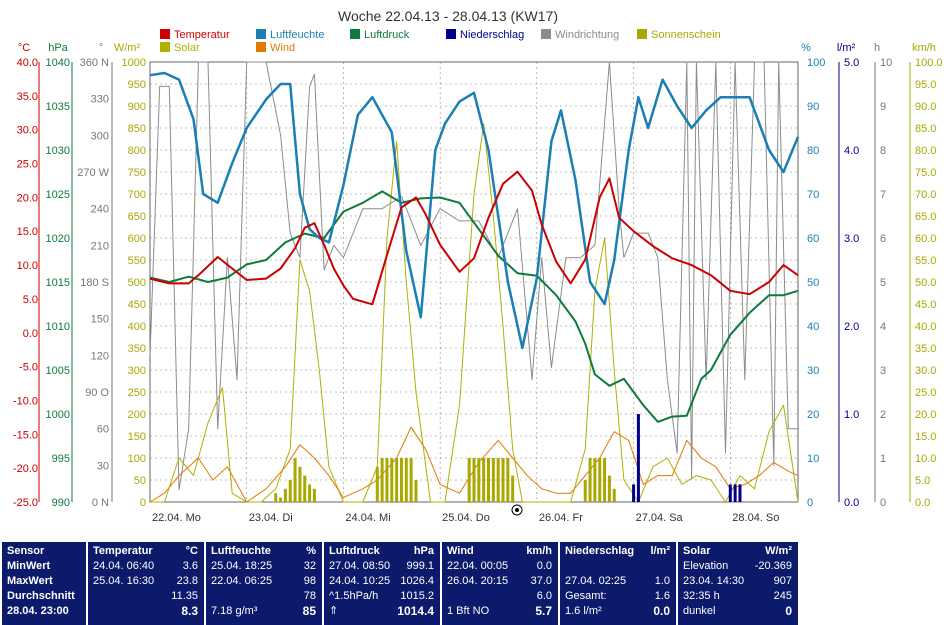 The height and width of the screenshot is (625, 950). What do you see at coordinates (58, 371) in the screenshot?
I see `axis-tick-press: 1005` at bounding box center [58, 371].